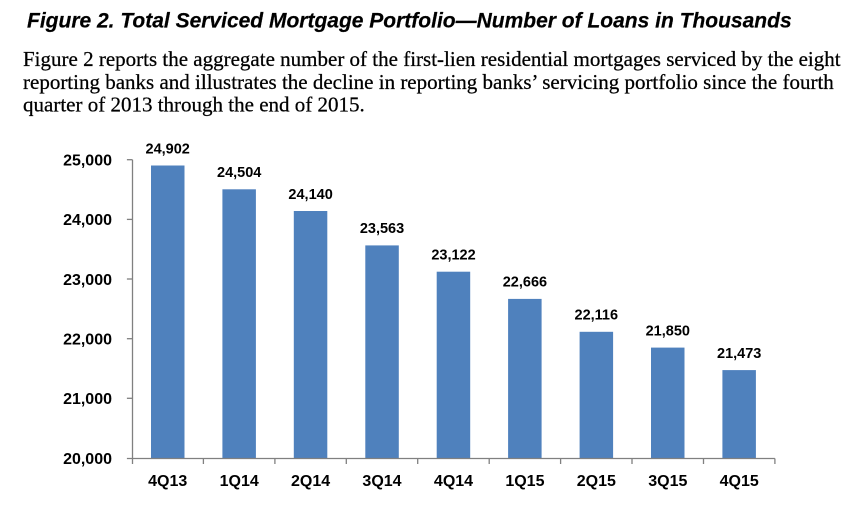 This screenshot has height=523, width=853. I want to click on svg-text: 4Q15, so click(739, 481).